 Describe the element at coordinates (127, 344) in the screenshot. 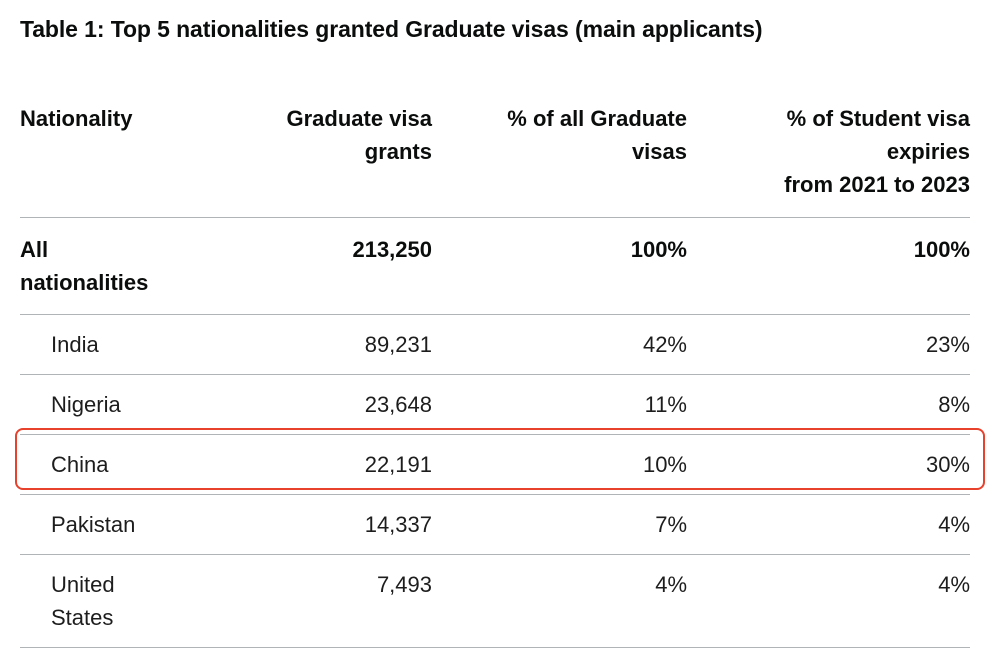

I see `row-nationality: India` at that location.